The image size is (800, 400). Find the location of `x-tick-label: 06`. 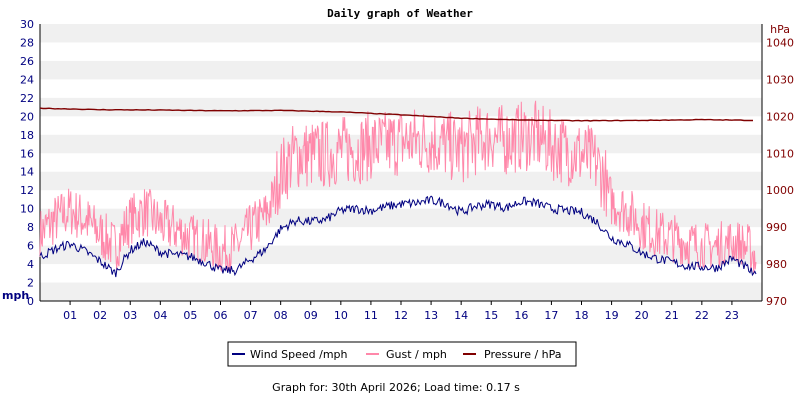

x-tick-label: 06 is located at coordinates (221, 315).